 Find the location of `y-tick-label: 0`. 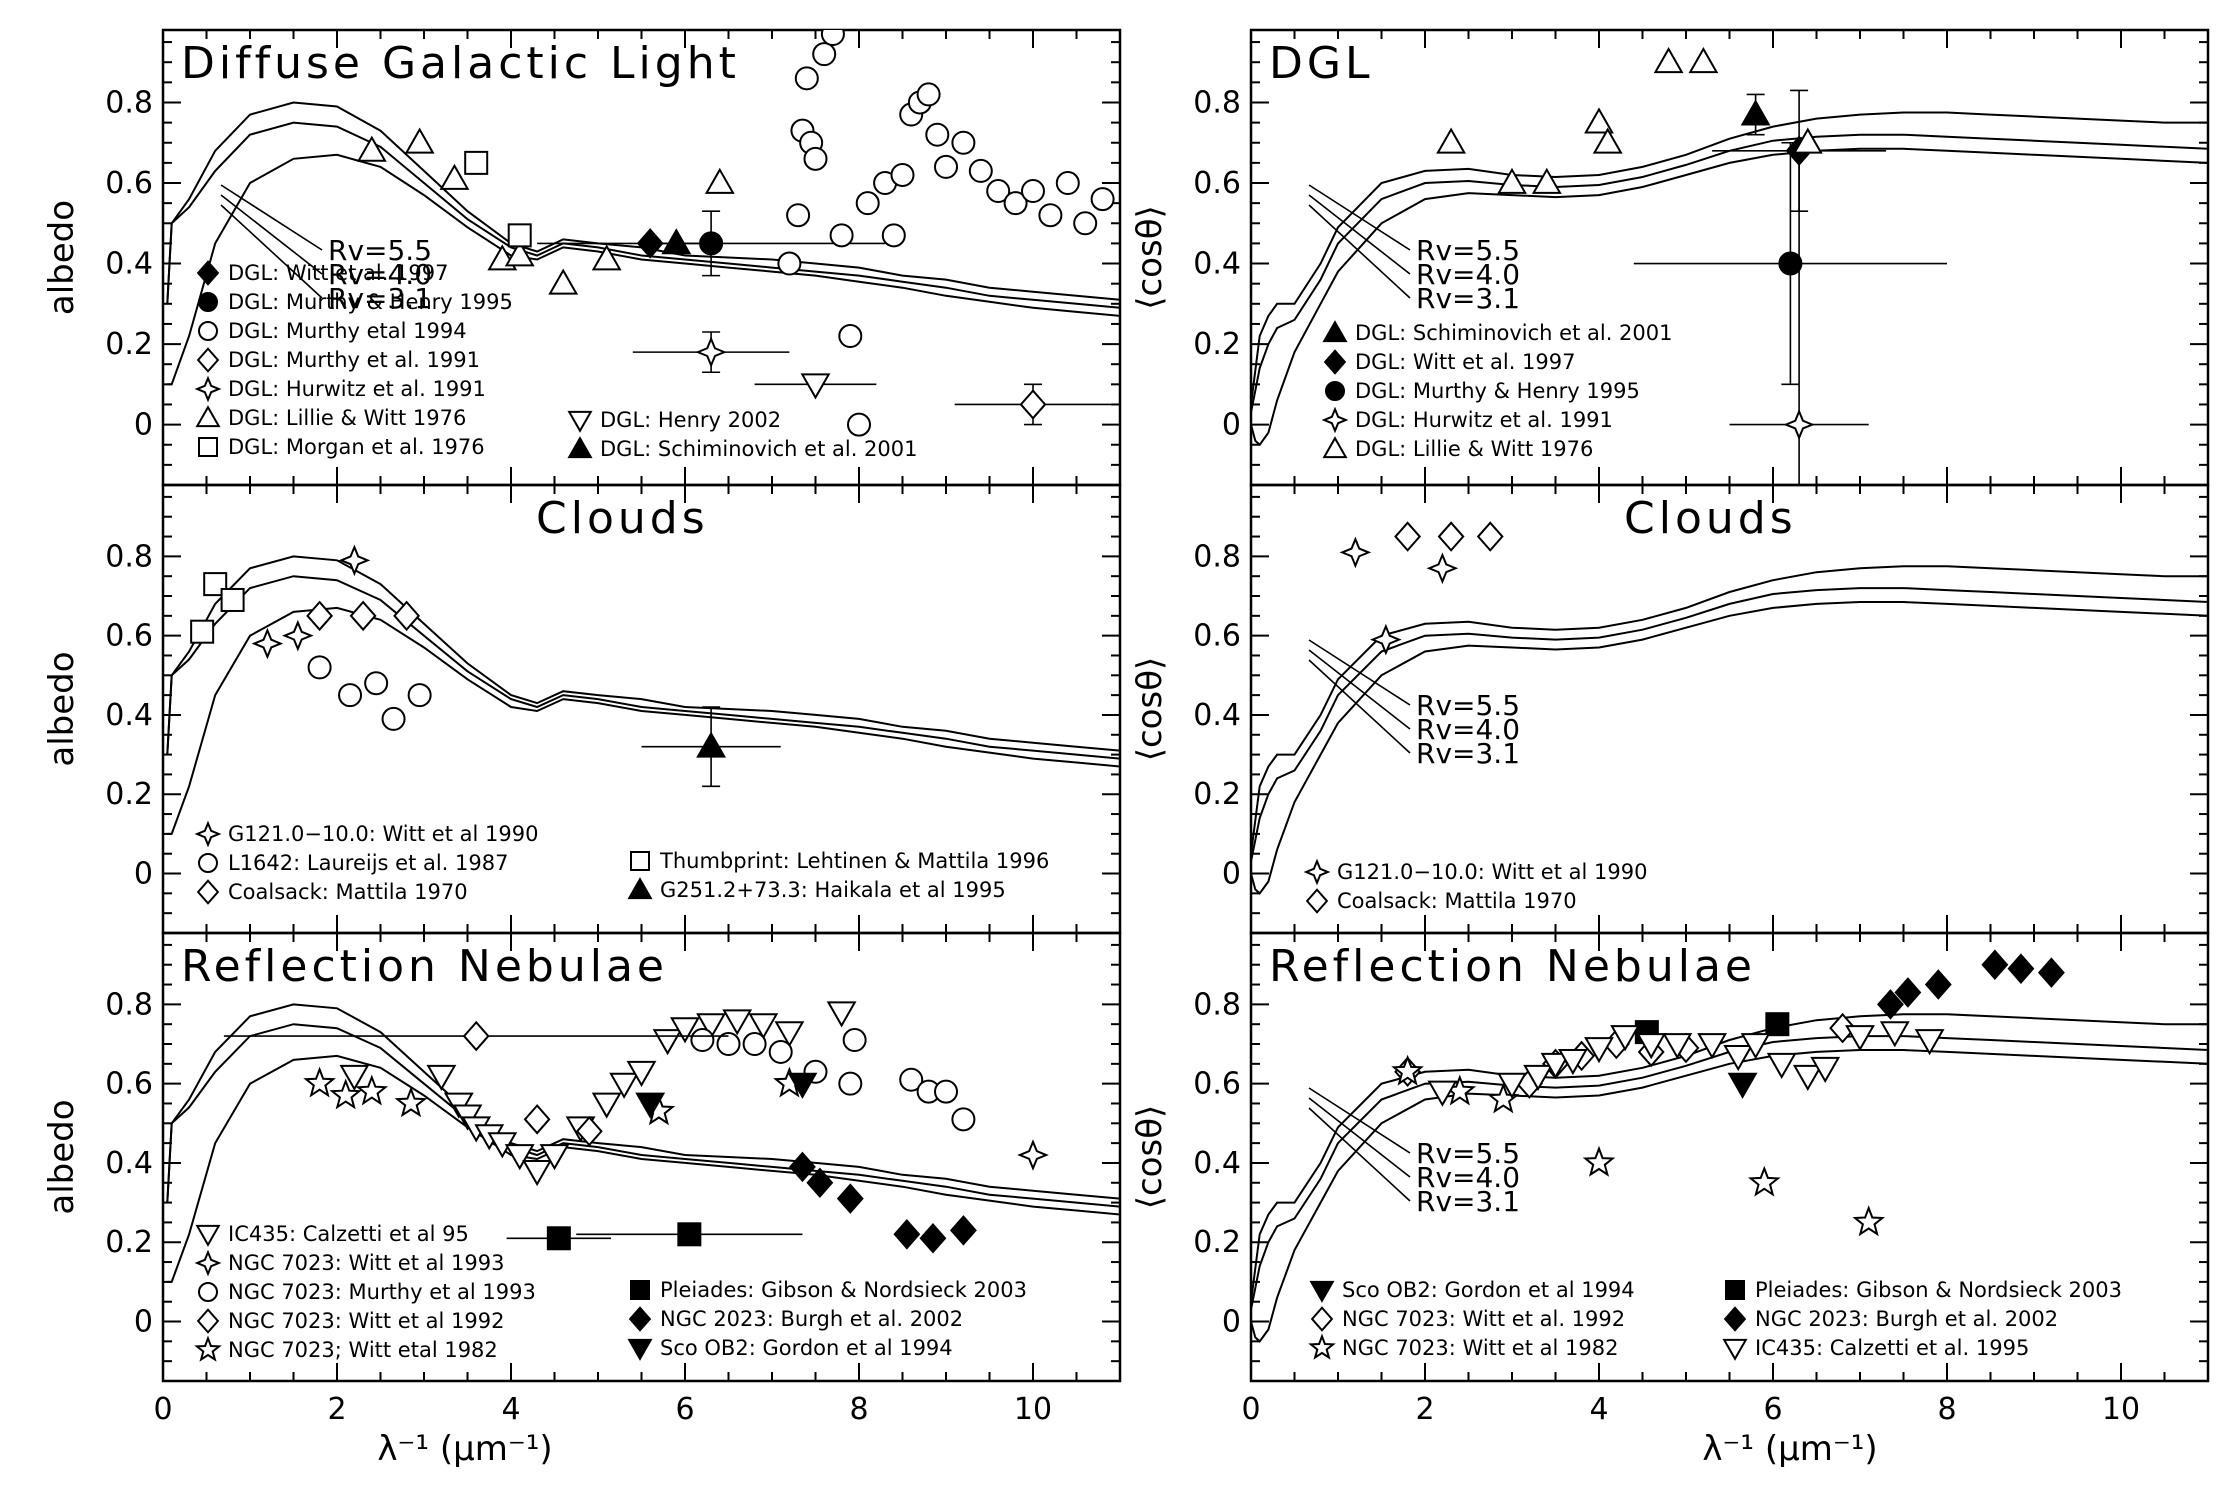

y-tick-label: 0 is located at coordinates (1231, 874).